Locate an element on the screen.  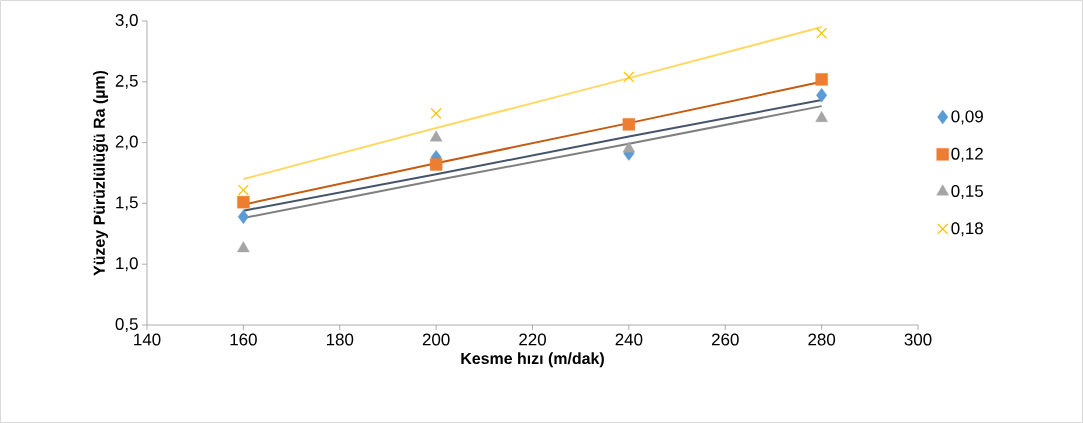
y-tick-label: 2,0 is located at coordinates (126, 142).